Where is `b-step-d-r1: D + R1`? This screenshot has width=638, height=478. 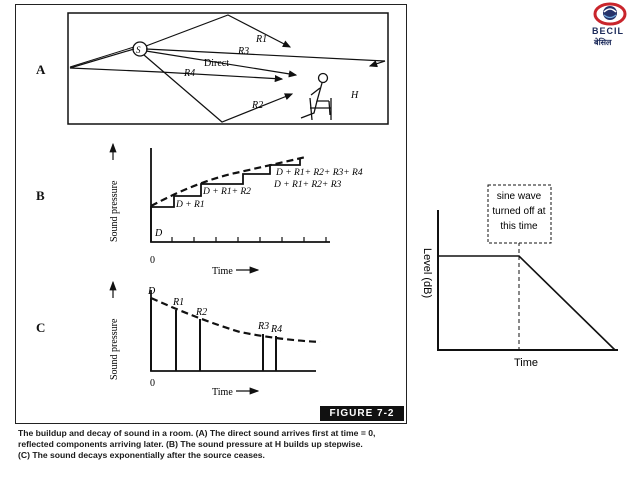
b-step-d-r1: D + R1 is located at coordinates (190, 205).